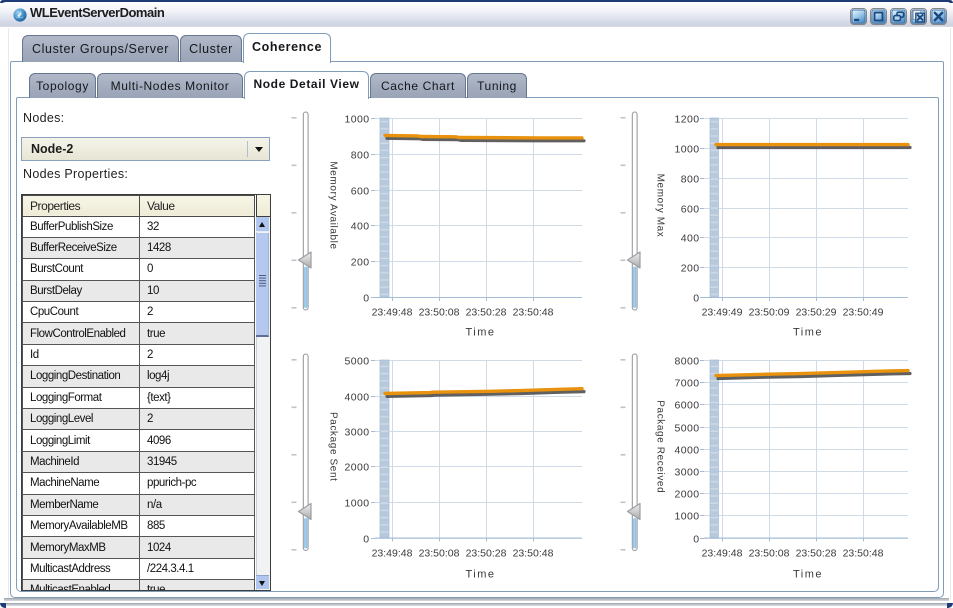 The image size is (953, 608). Describe the element at coordinates (687, 384) in the screenshot. I see `svg-text: 7000` at that location.